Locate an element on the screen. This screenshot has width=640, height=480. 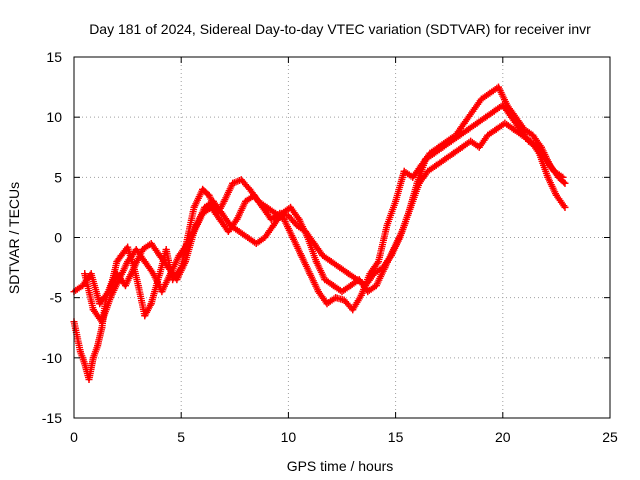
y-tick-label: 5 is located at coordinates (58, 177).